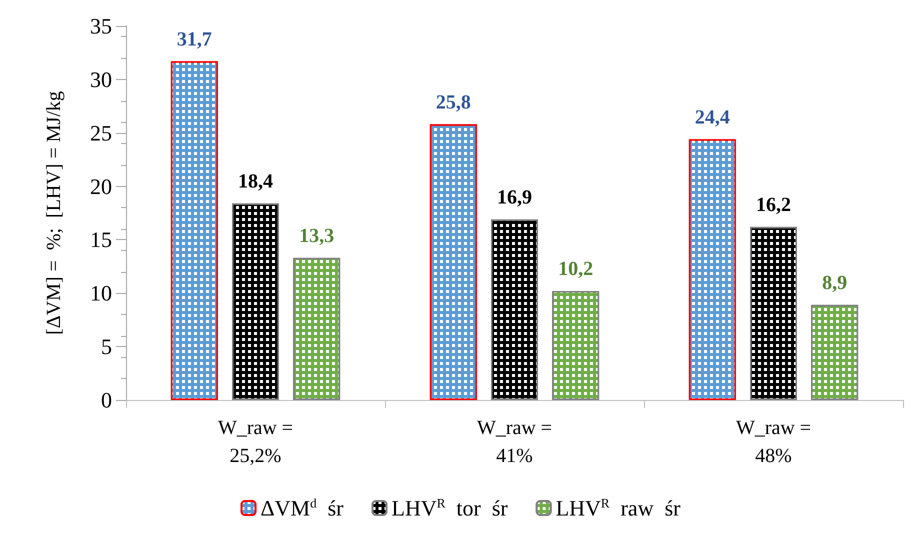 The height and width of the screenshot is (534, 921). What do you see at coordinates (256, 442) in the screenshot?
I see `x-tick-label: W_raw = 25,2%` at bounding box center [256, 442].